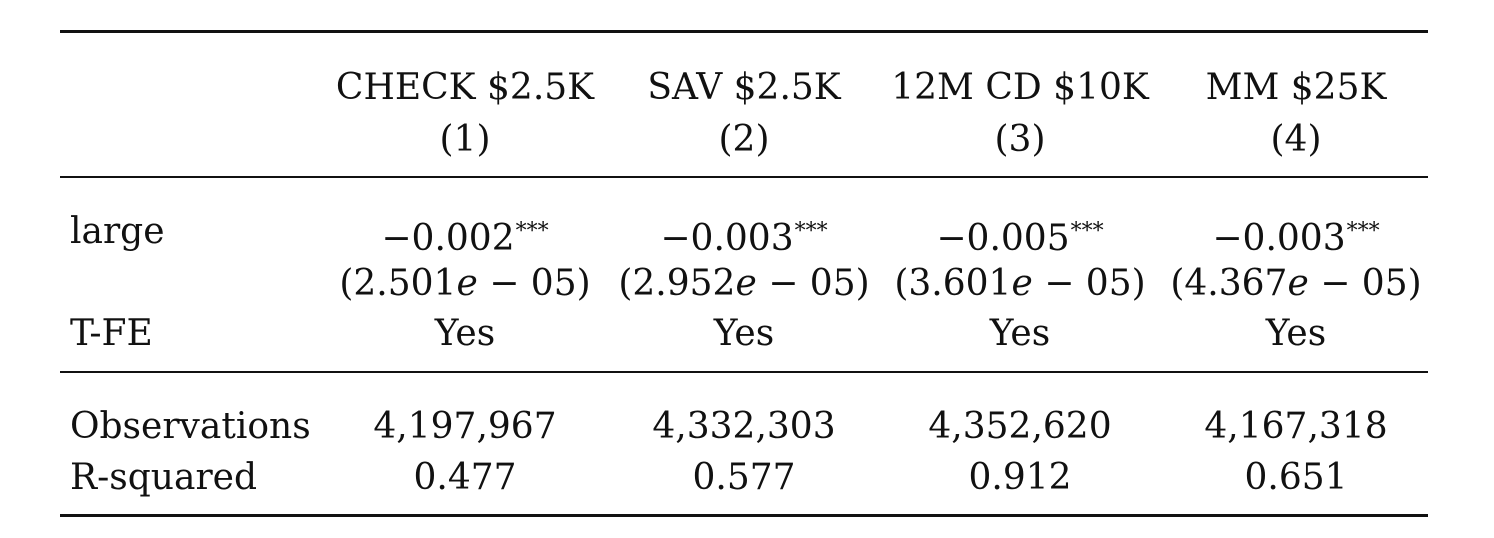  What do you see at coordinates (1020, 87) in the screenshot?
I see `column-header: 12M CD $10K` at bounding box center [1020, 87].